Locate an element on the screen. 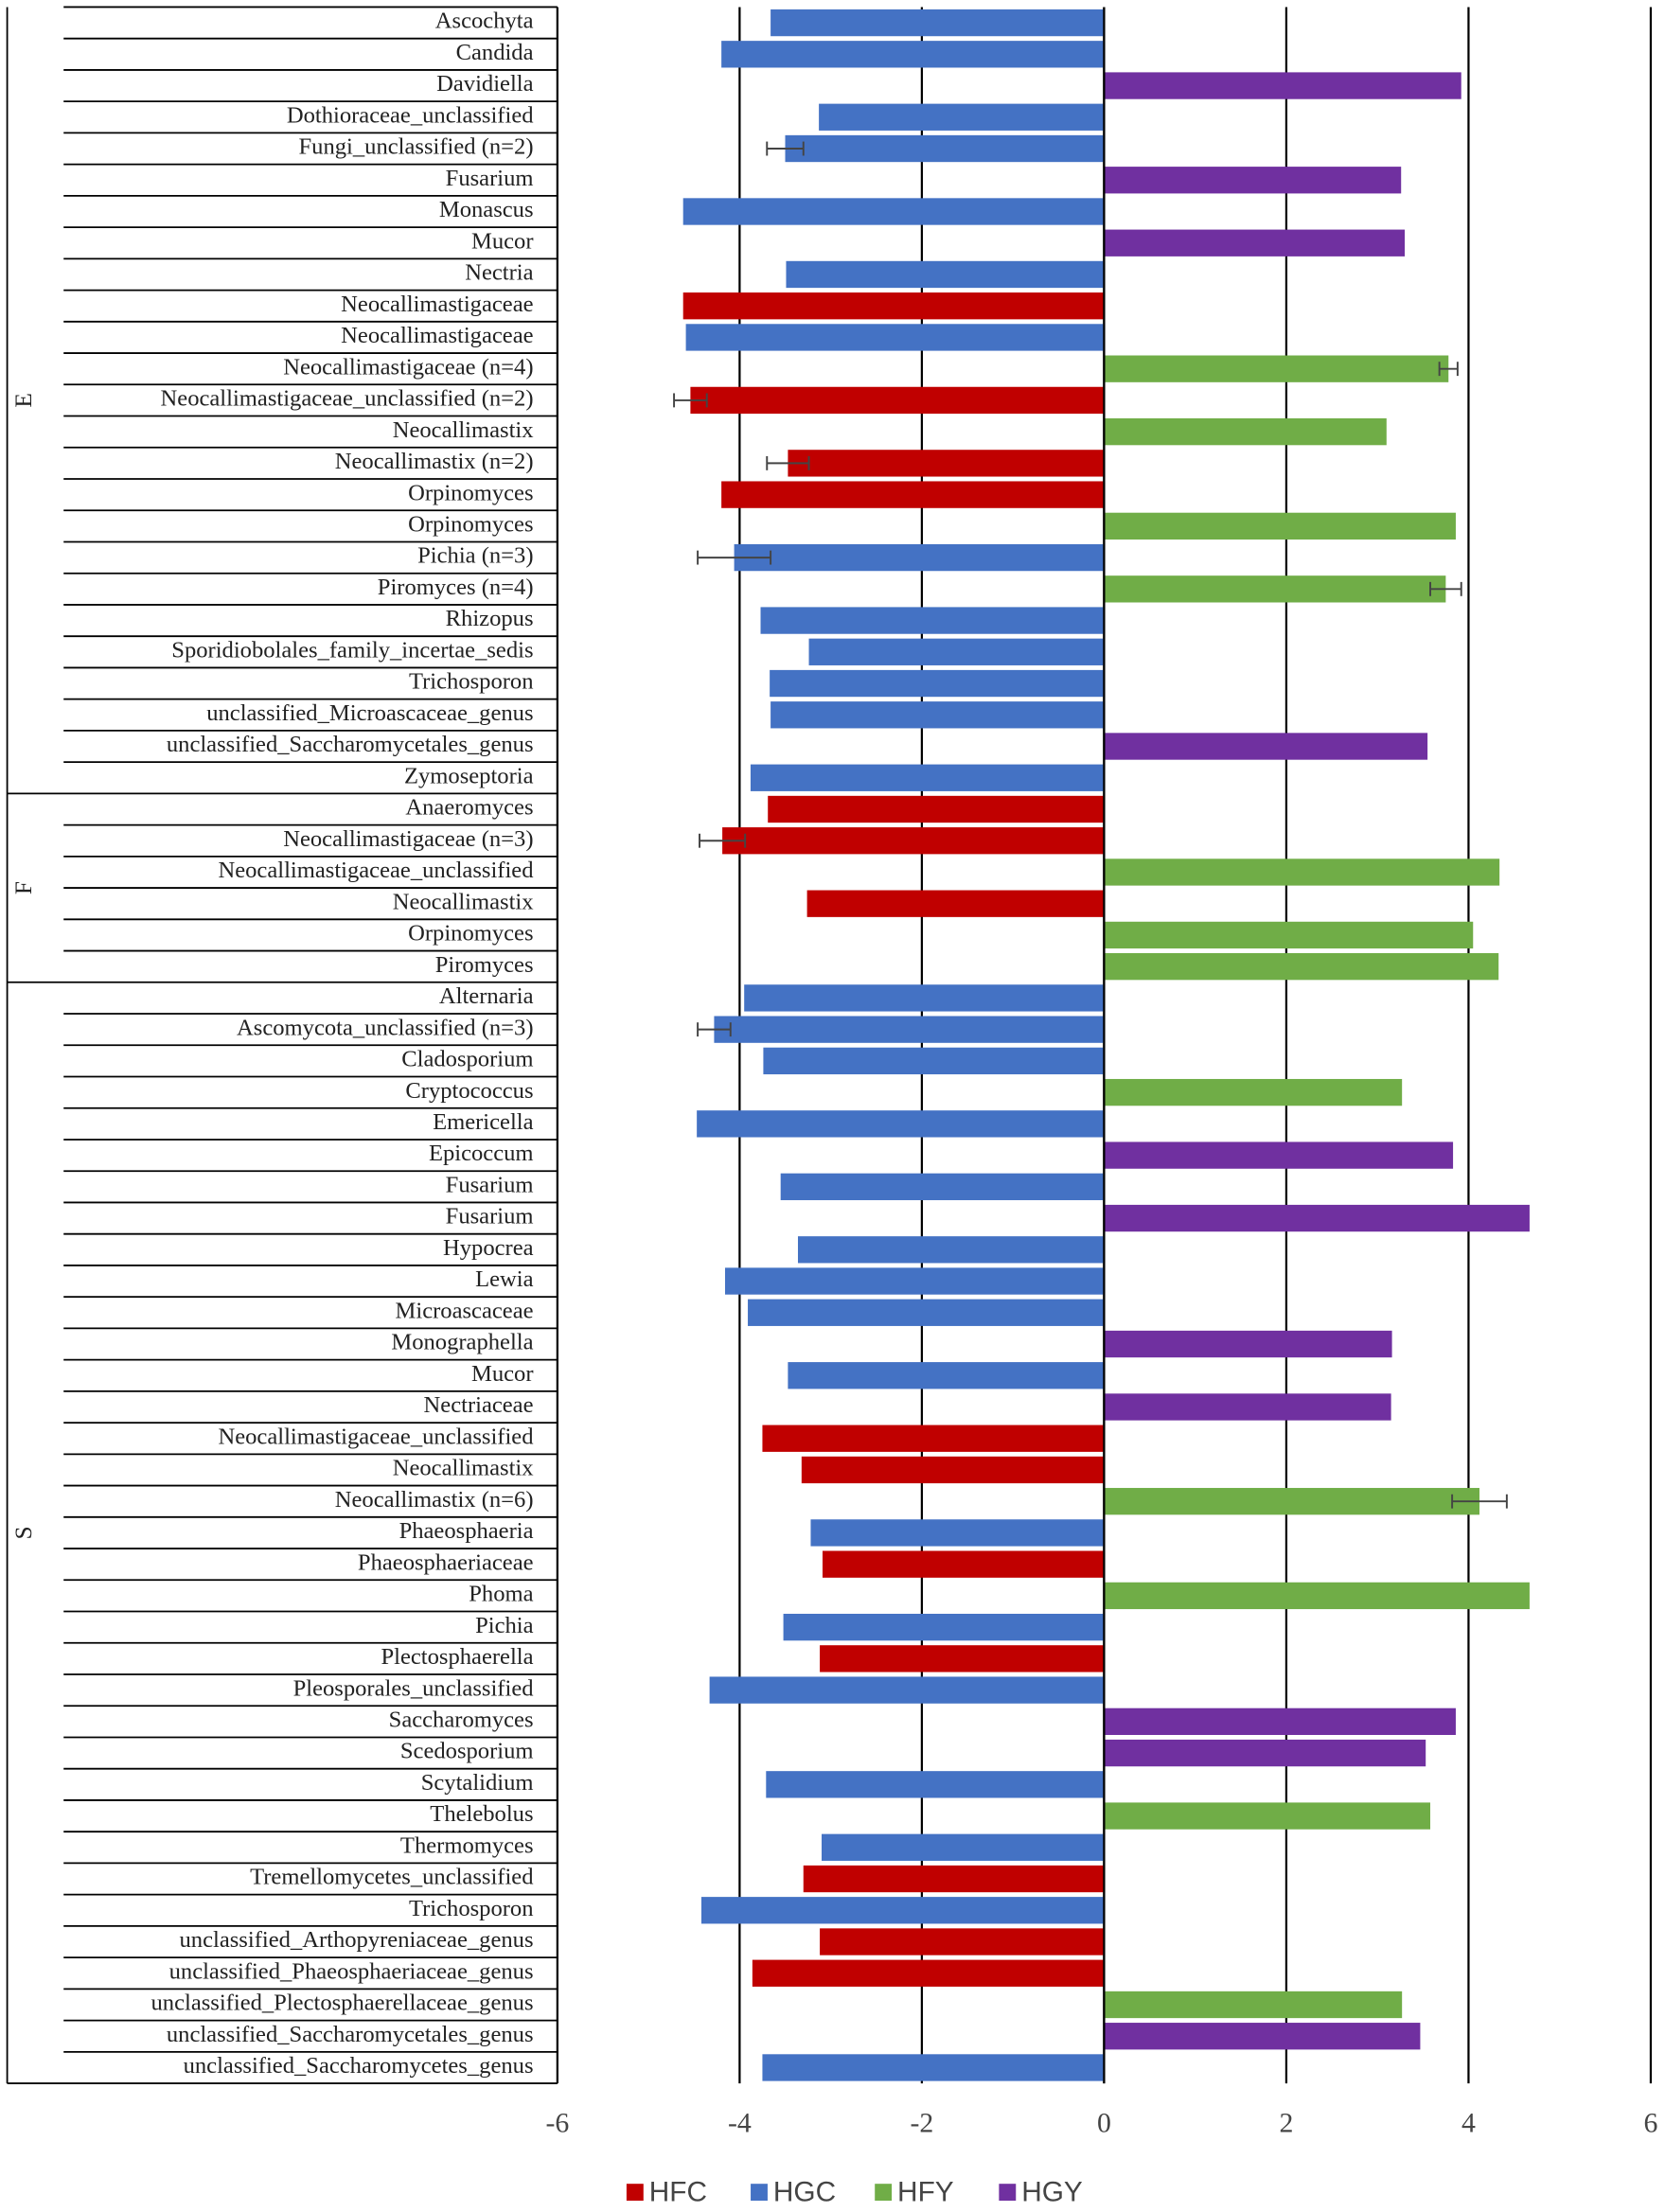 Image resolution: width=1665 pixels, height=2212 pixels. category-label: Rhizopus is located at coordinates (490, 618).